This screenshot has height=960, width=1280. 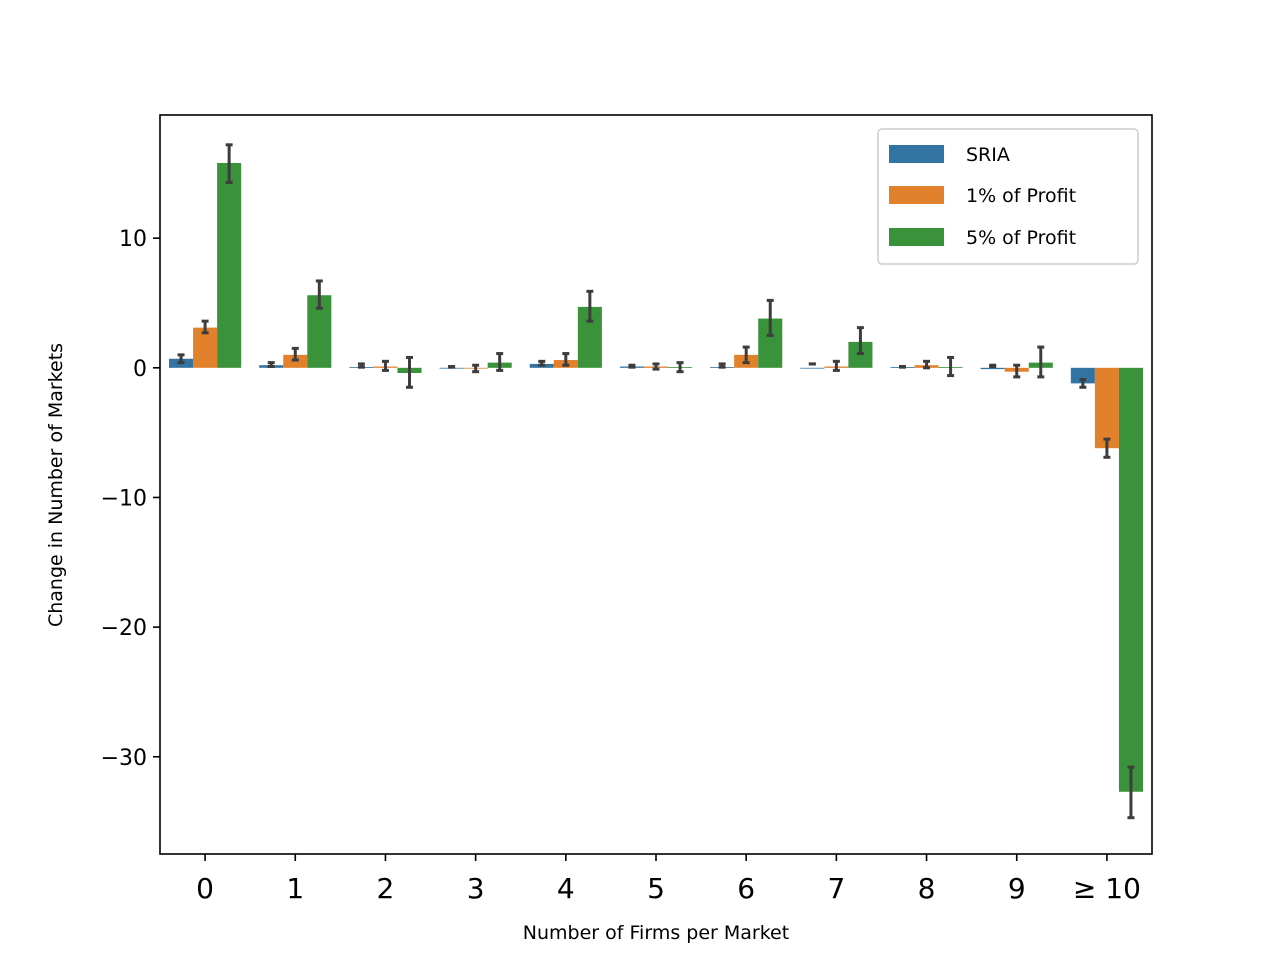 I want to click on legend: SRIA 1% of Profit 5% of Profit, so click(x=1008, y=196).